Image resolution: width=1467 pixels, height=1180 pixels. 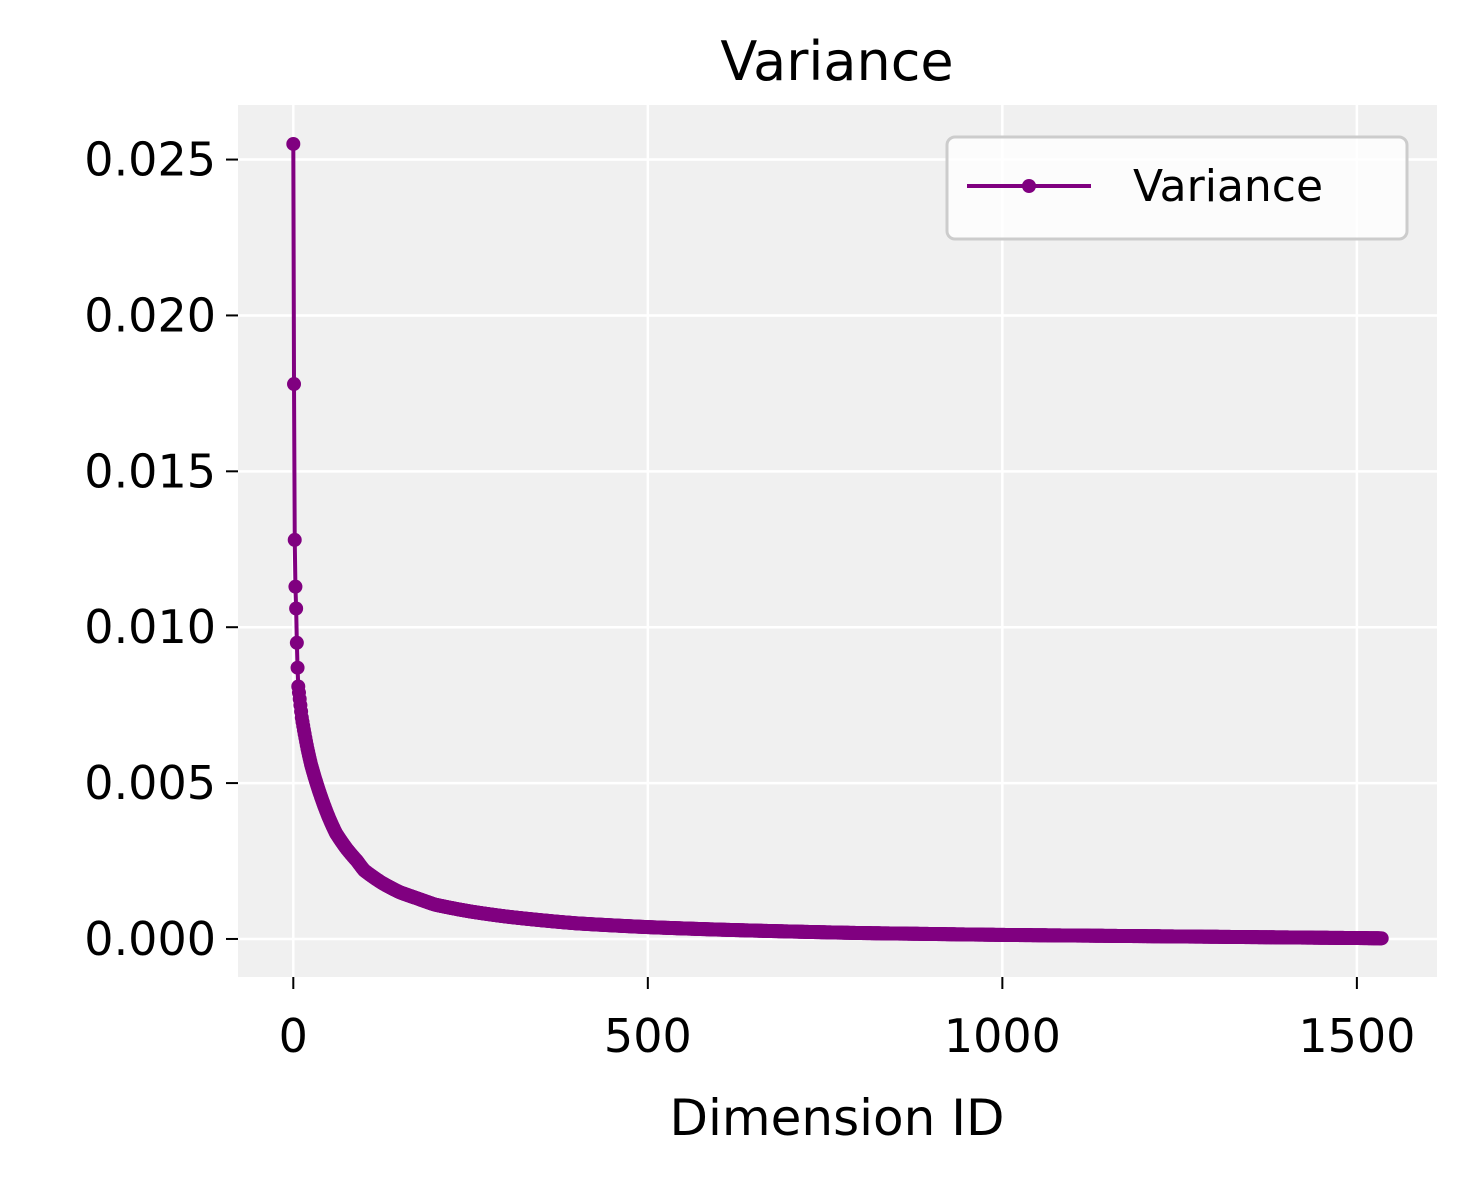 What do you see at coordinates (1002, 1036) in the screenshot?
I see `x-tick-label: 1000` at bounding box center [1002, 1036].